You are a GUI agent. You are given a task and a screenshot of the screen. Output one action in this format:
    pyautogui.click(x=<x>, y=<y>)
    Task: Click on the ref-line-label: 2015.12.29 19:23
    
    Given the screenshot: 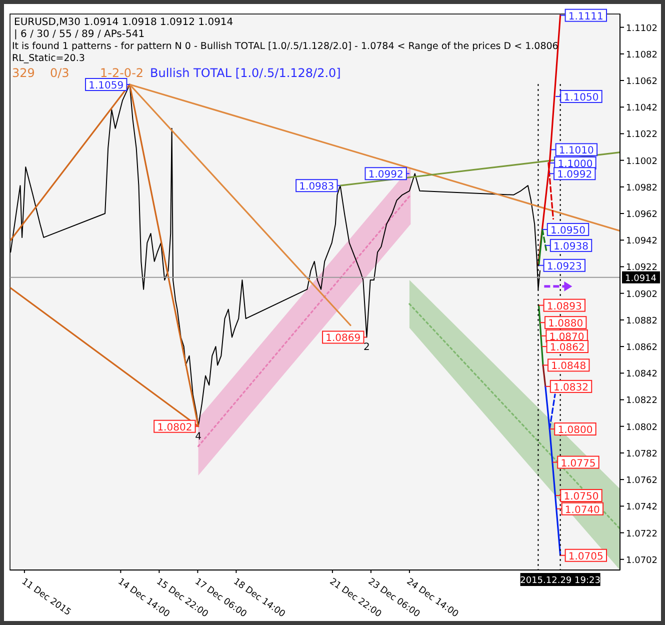 What is the action you would take?
    pyautogui.click(x=560, y=581)
    